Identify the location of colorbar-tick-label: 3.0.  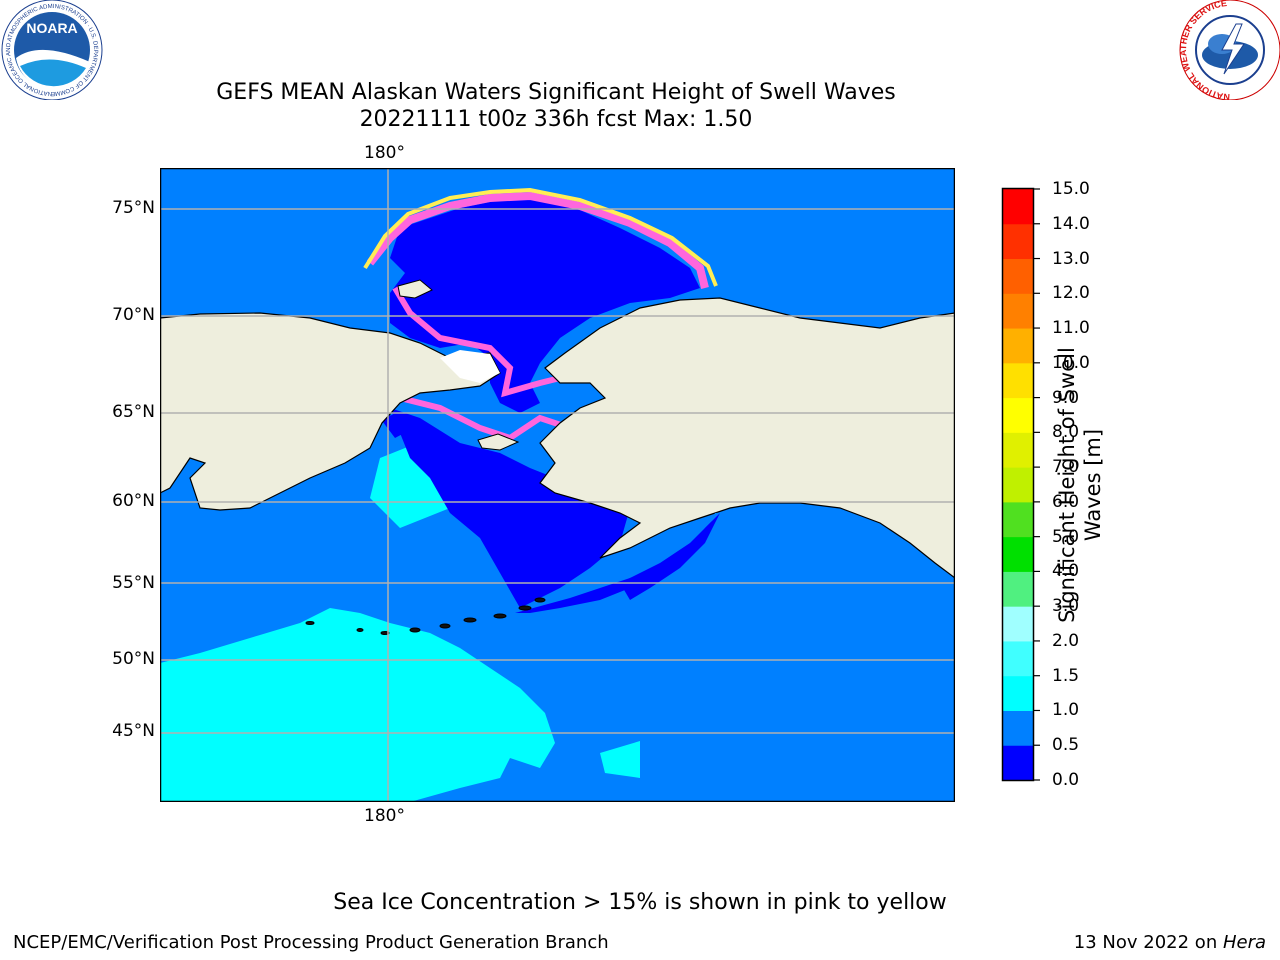
(1066, 606).